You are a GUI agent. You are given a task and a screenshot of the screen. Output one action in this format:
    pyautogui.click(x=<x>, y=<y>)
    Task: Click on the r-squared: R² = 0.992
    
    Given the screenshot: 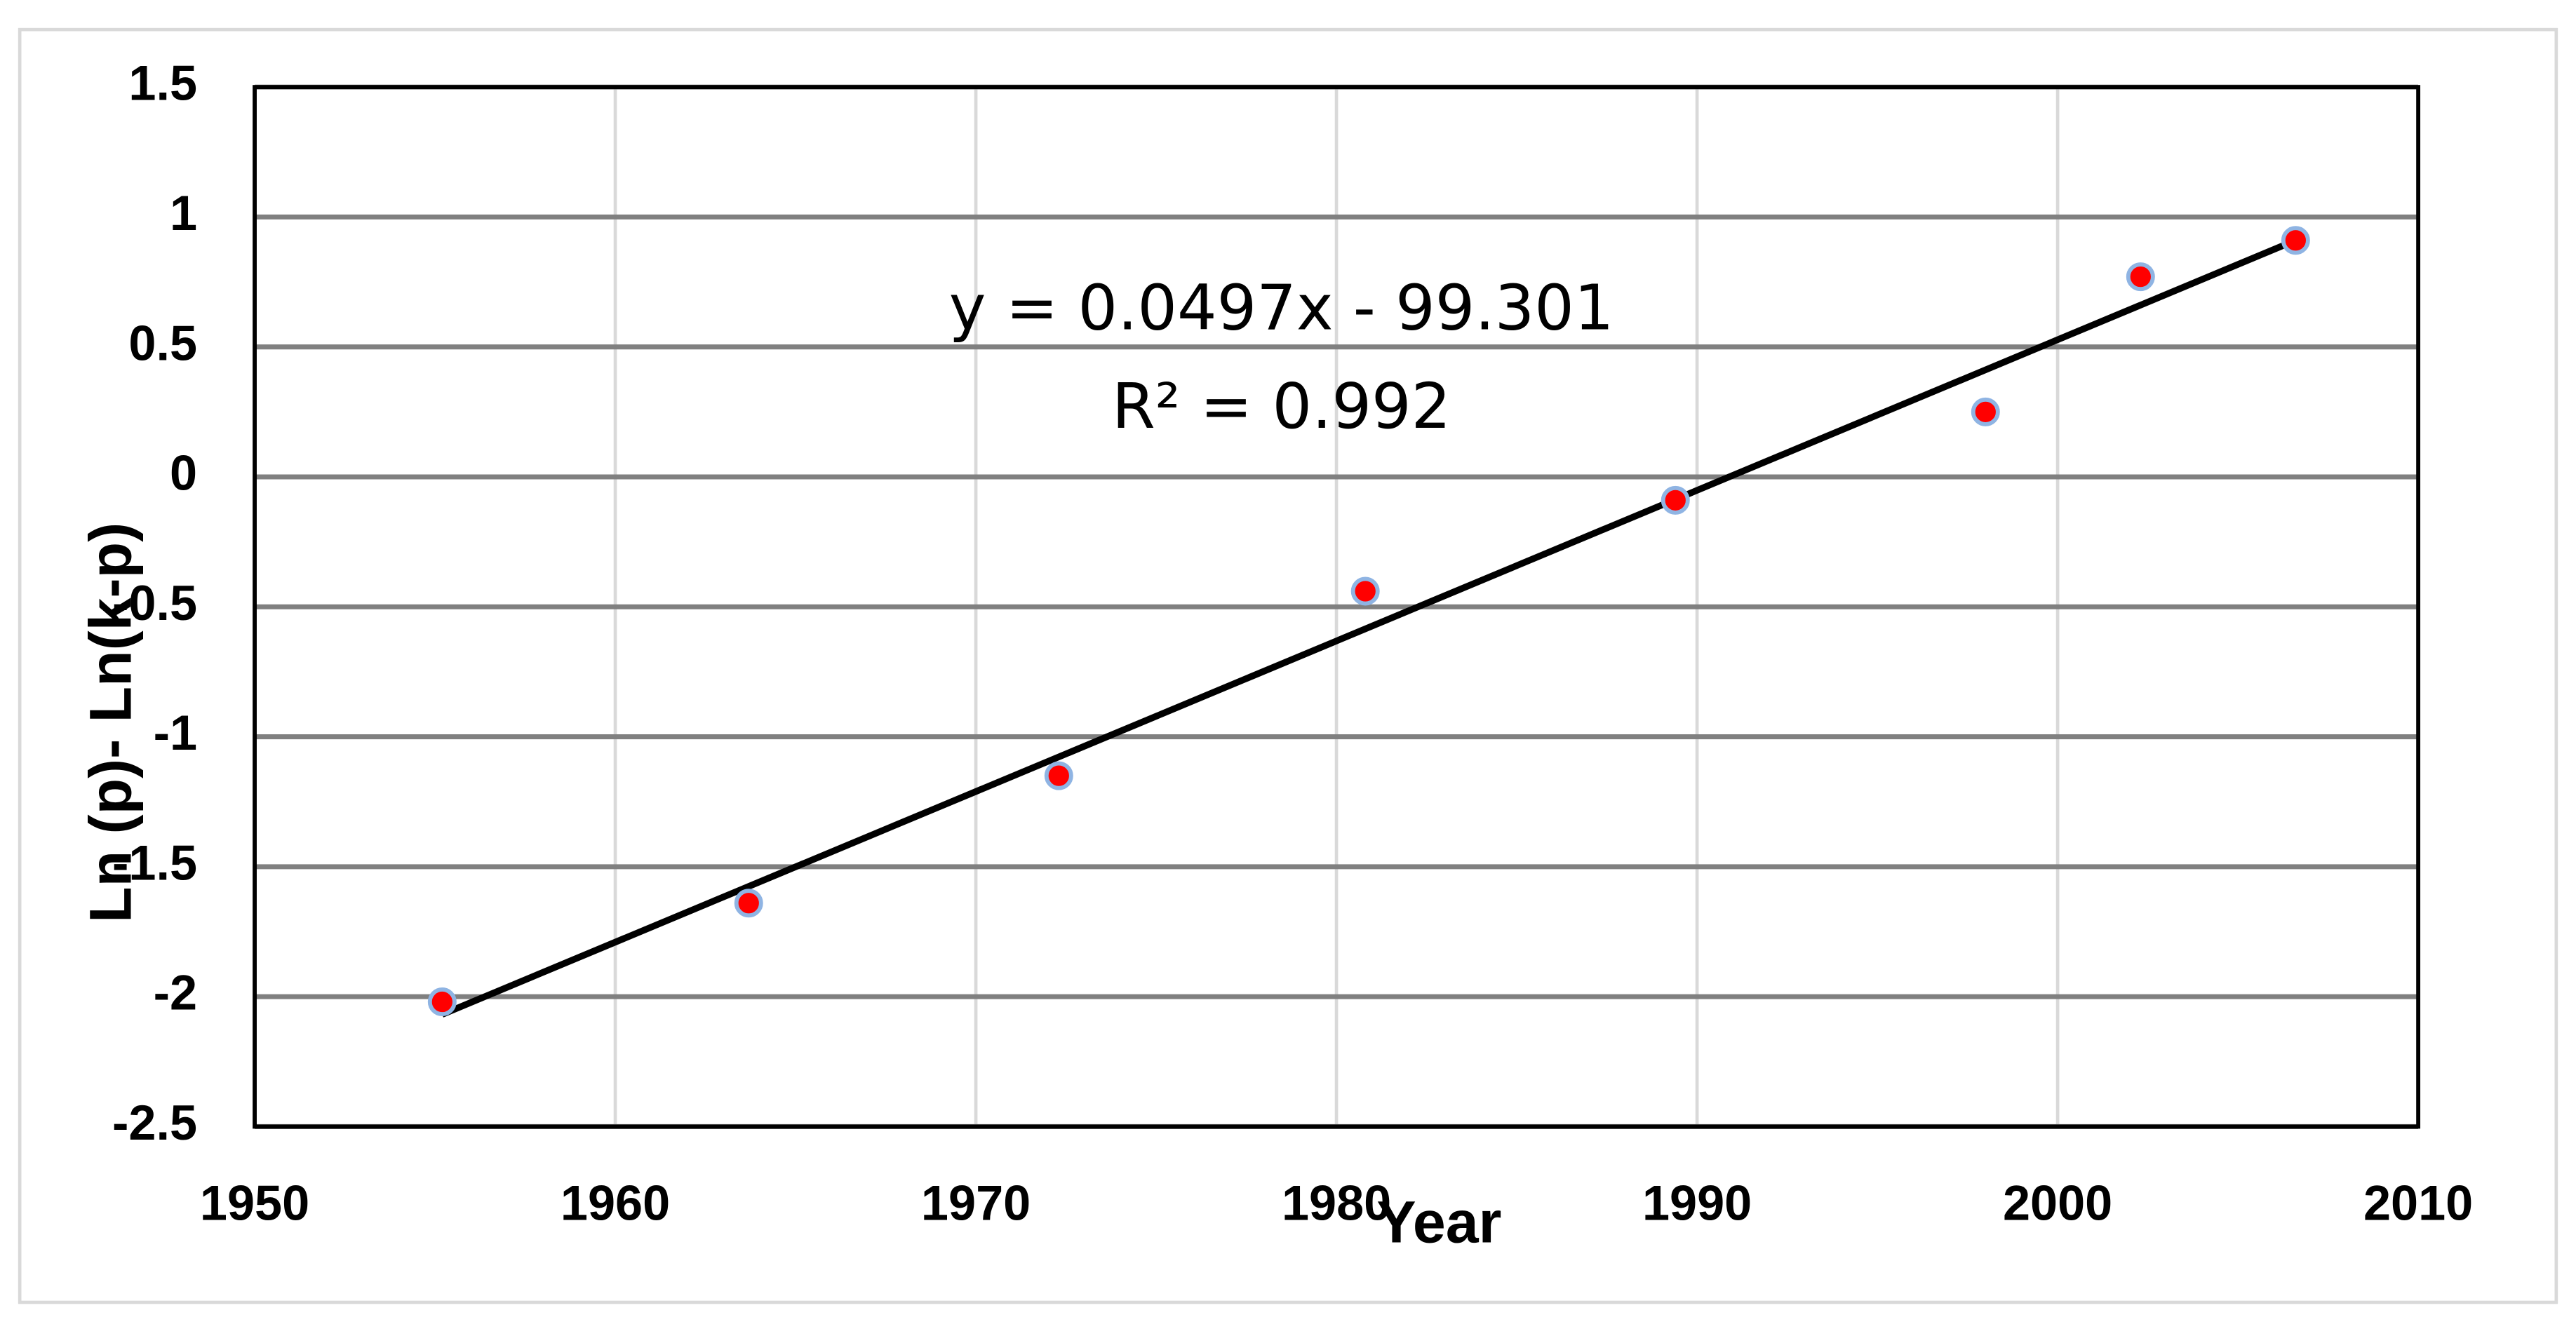 What is the action you would take?
    pyautogui.click(x=1282, y=406)
    